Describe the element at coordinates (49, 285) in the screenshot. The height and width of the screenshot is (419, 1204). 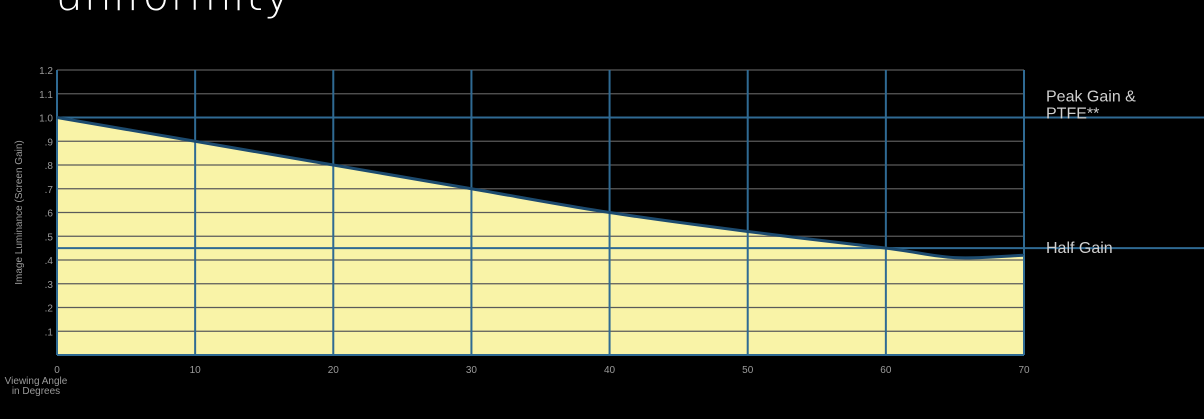
I see `y-tick-label: .3` at that location.